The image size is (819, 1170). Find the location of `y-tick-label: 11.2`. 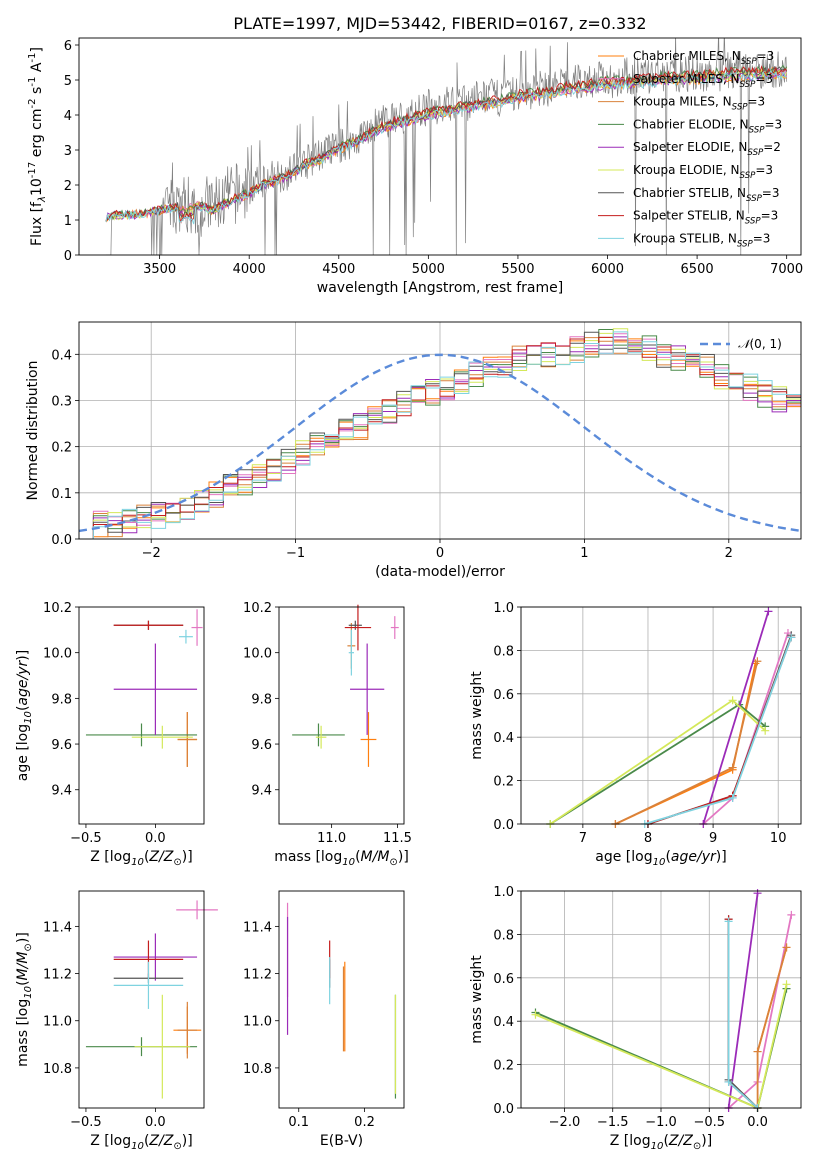

y-tick-label: 11.2 is located at coordinates (257, 975).